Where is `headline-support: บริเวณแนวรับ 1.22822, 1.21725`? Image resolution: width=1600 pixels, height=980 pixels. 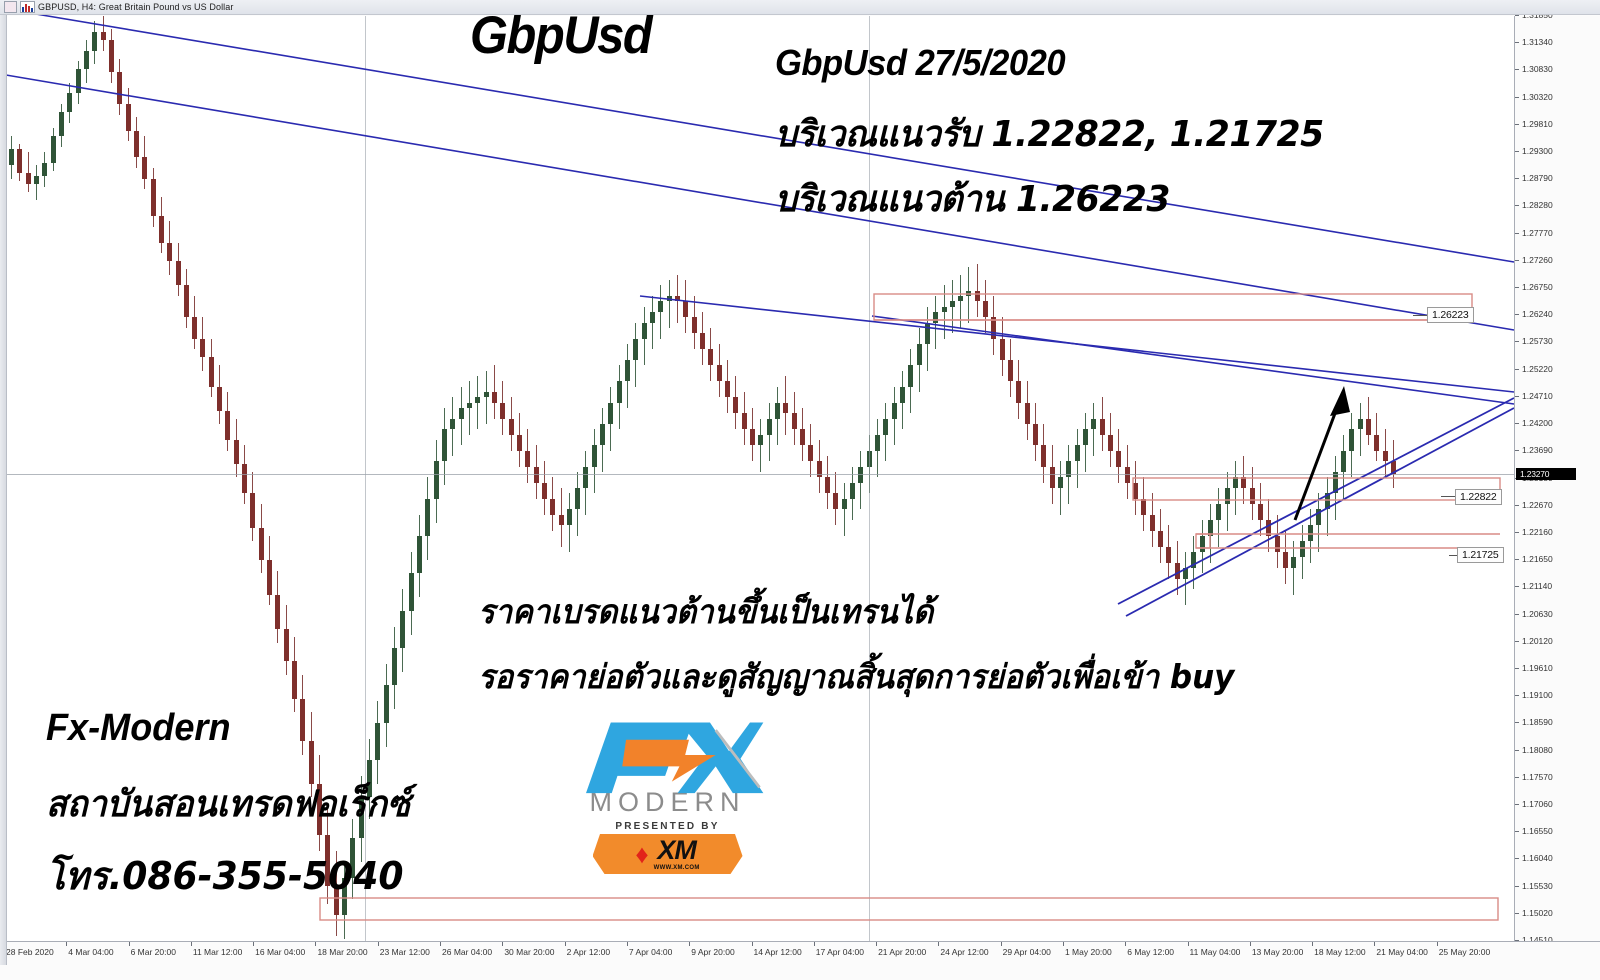
headline-support: บริเวณแนวรับ 1.22822, 1.21725 is located at coordinates (1049, 134).